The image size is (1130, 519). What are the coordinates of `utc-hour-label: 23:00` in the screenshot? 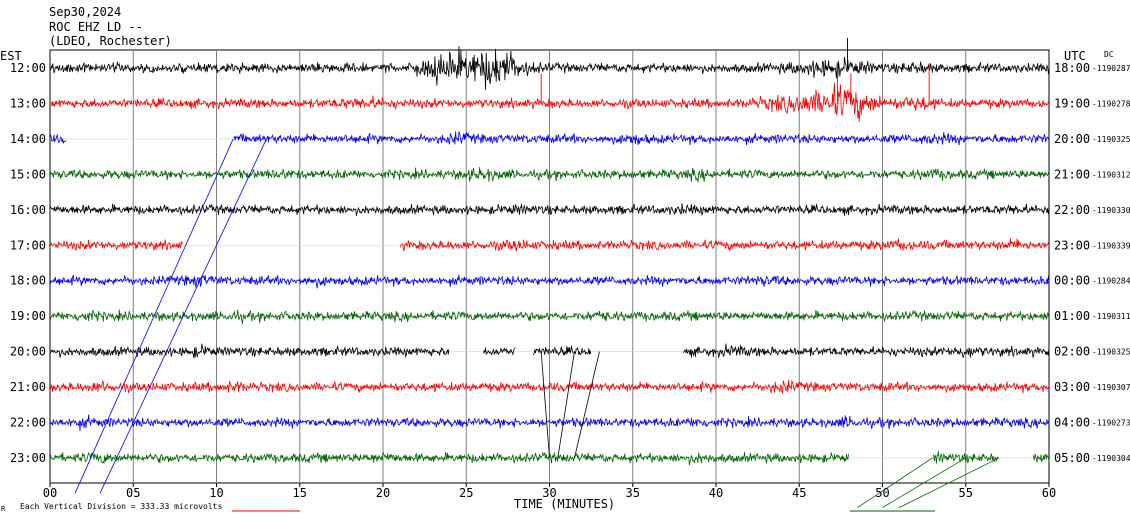 It's located at (1072, 245).